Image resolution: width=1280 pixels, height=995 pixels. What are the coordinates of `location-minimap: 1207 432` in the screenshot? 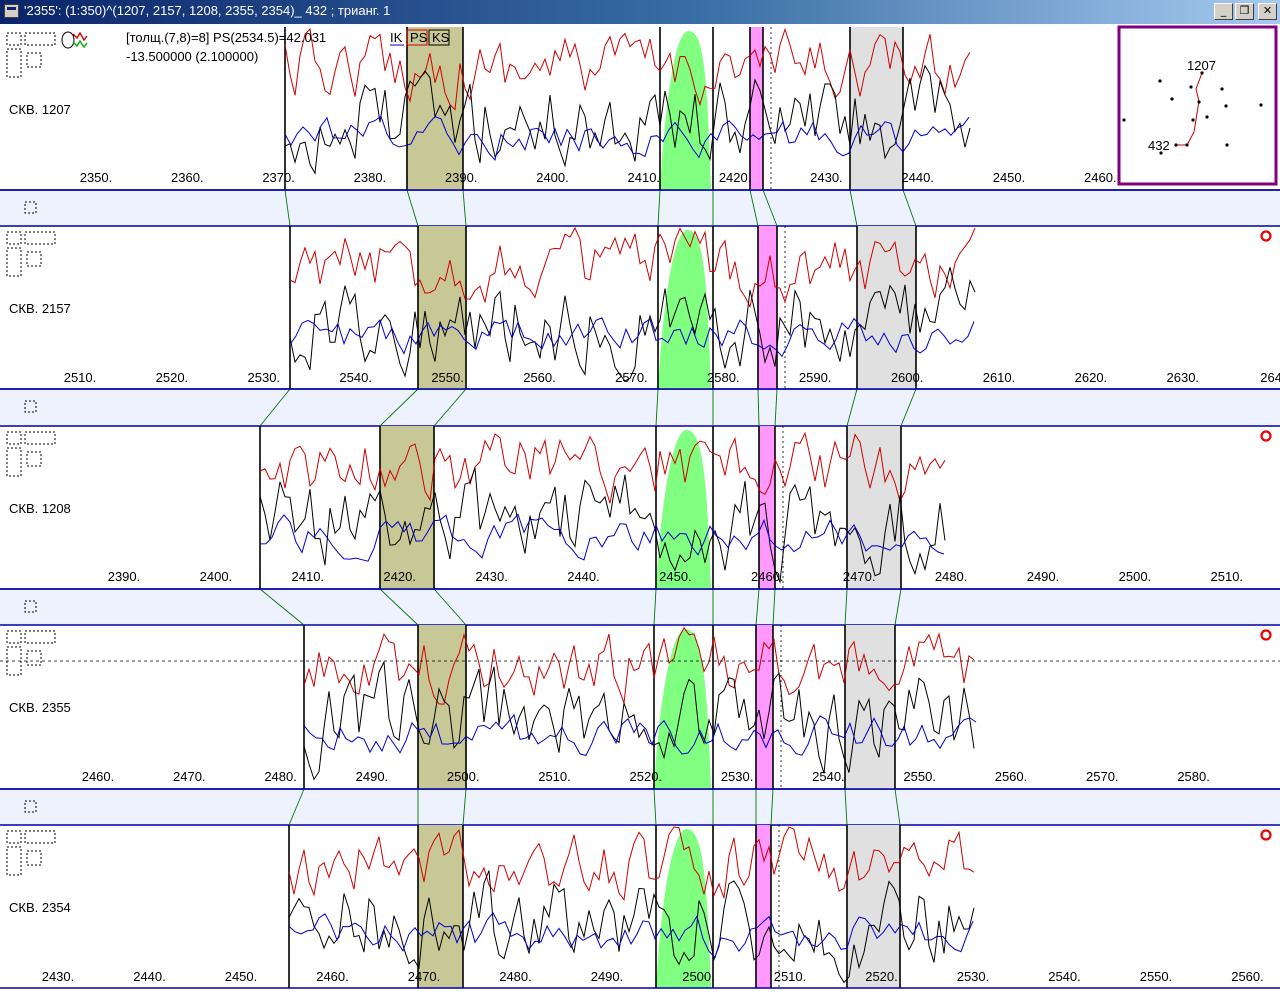 It's located at (1197, 105).